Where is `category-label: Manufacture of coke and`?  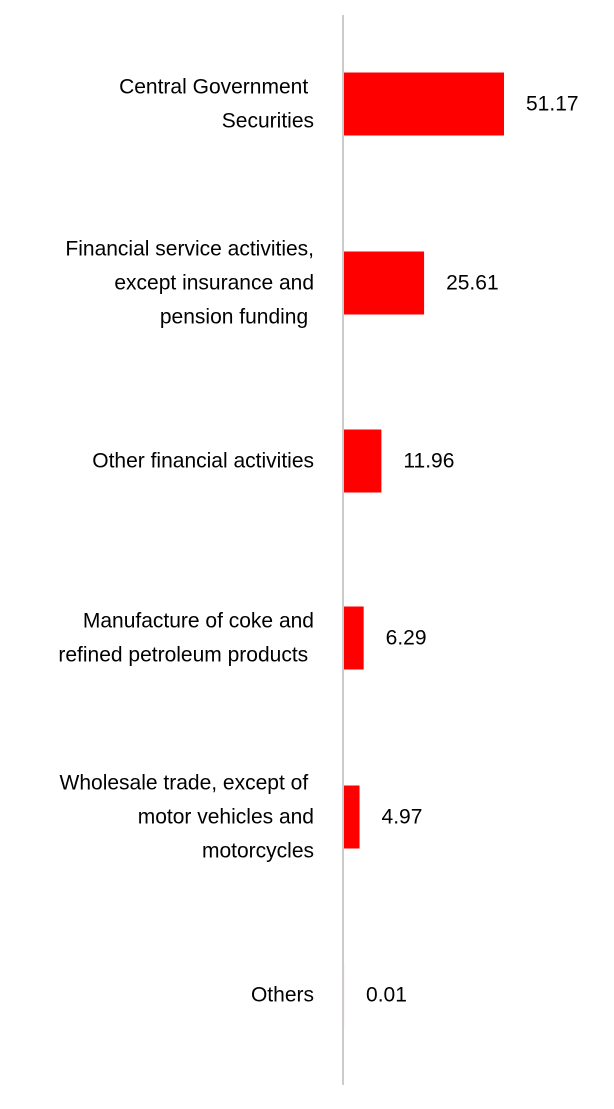
category-label: Manufacture of coke and is located at coordinates (198, 621).